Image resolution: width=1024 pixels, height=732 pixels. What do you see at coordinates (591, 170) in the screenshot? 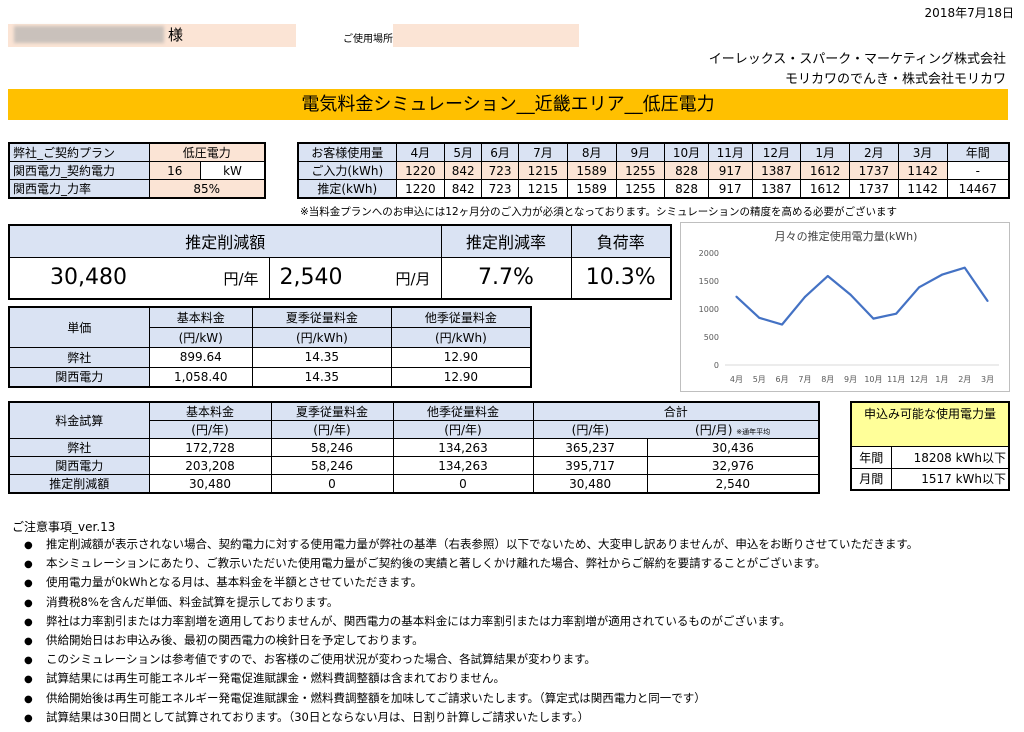
I see `usage-input-cell: 1589` at bounding box center [591, 170].